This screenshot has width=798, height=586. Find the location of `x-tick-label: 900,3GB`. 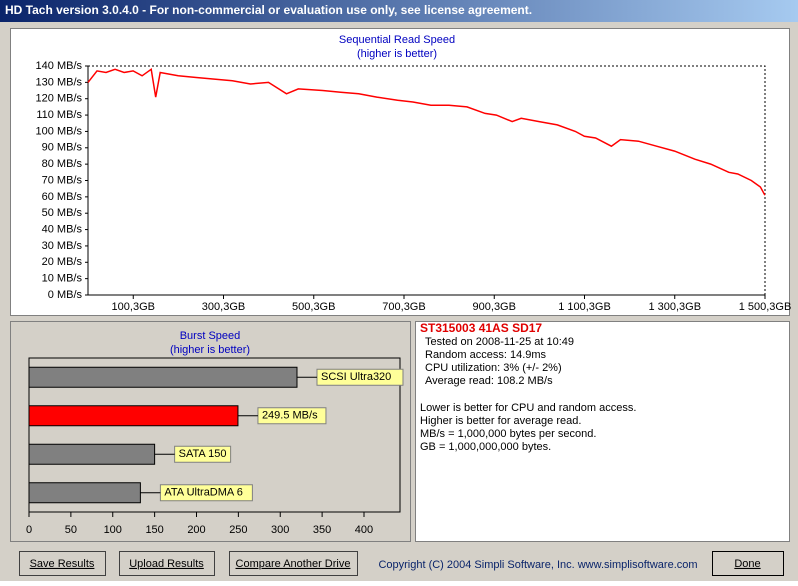

x-tick-label: 900,3GB is located at coordinates (494, 307).